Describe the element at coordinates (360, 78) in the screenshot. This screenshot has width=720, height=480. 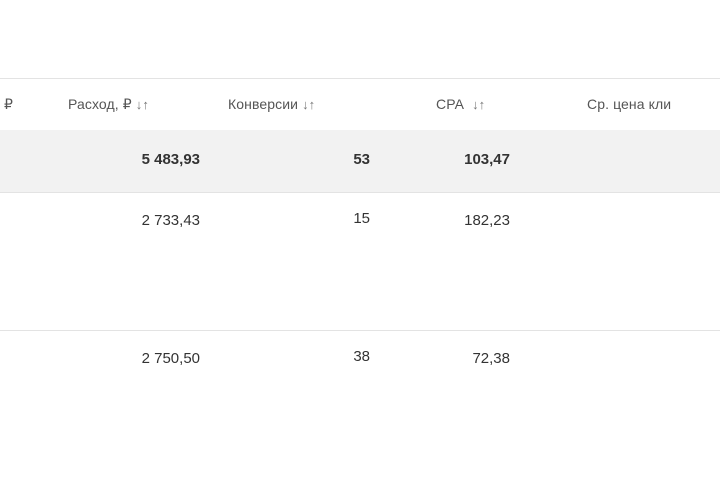
I see `table-top-divider` at that location.